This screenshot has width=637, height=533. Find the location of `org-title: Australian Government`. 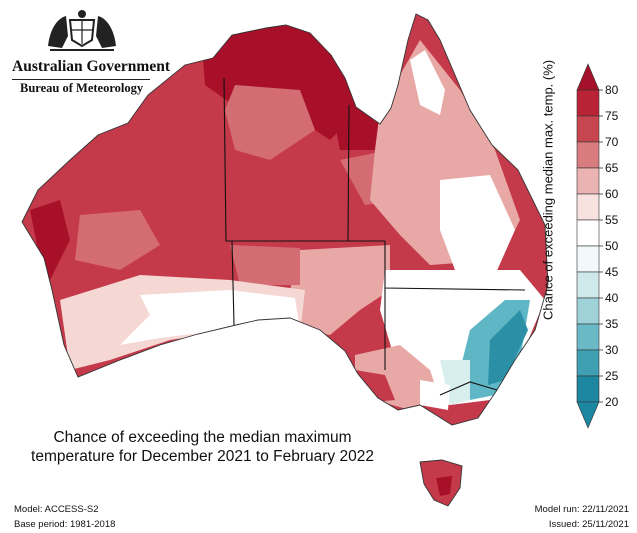

org-title: Australian Government is located at coordinates (91, 69).